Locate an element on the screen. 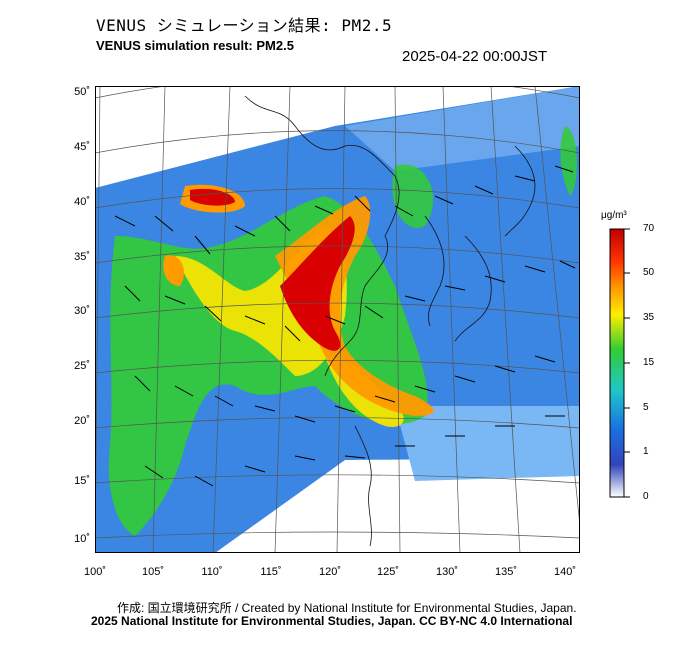  legend-tick-0: 0 is located at coordinates (646, 496).